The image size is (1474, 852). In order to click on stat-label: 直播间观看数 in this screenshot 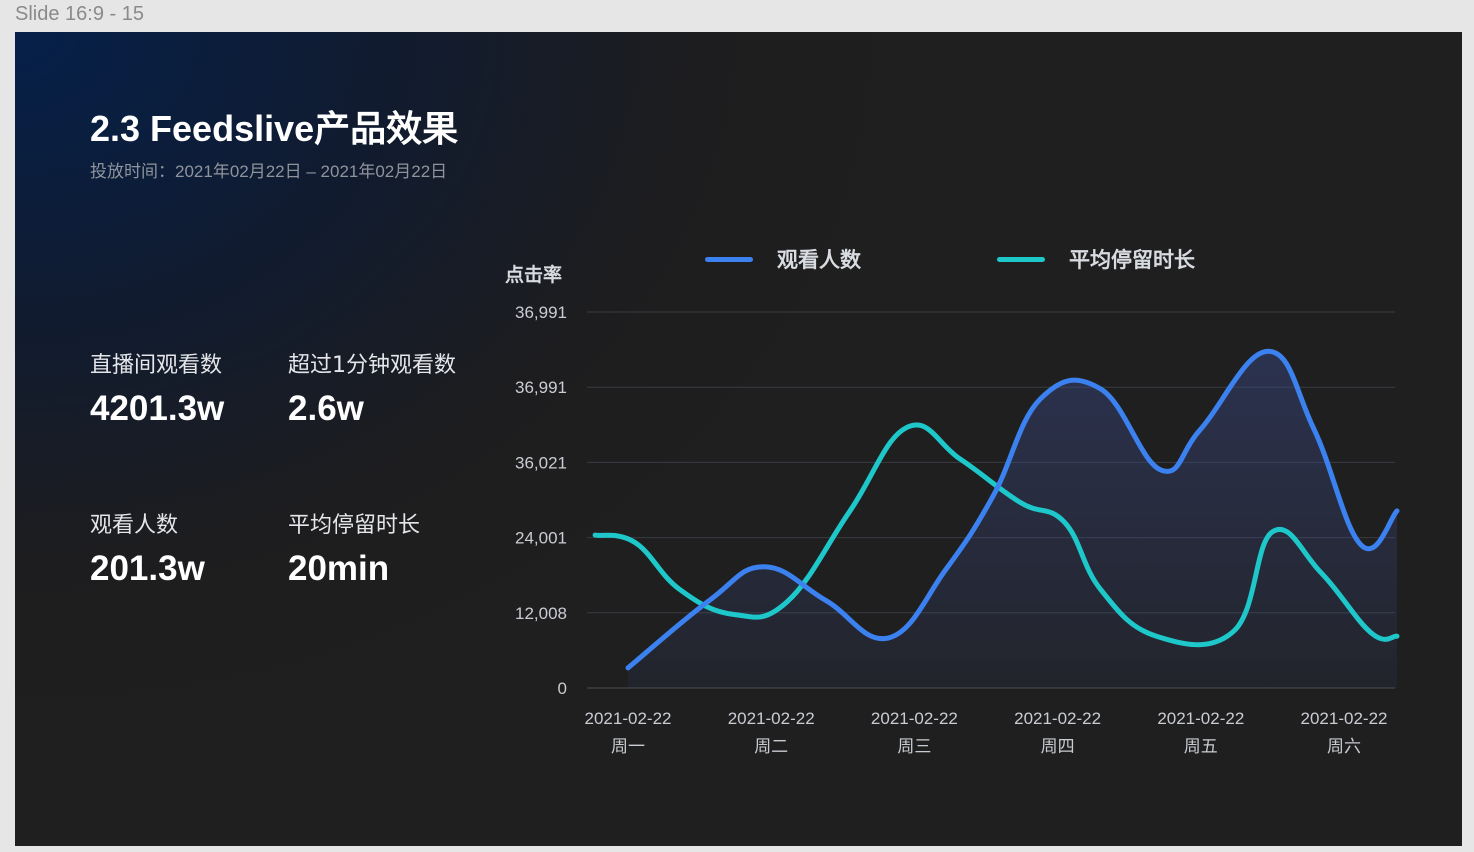, I will do `click(156, 365)`.